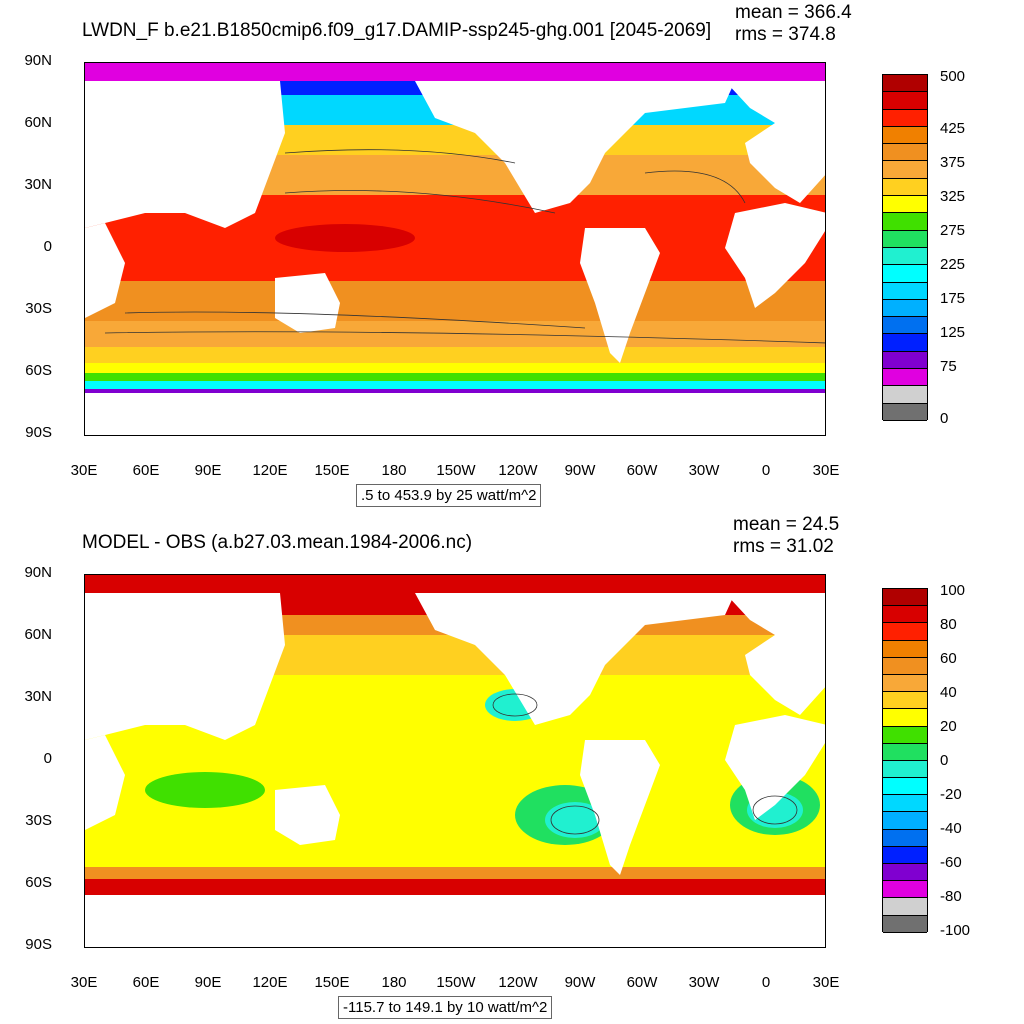 The image size is (1024, 1024). I want to click on top-band-arctic, so click(455, 72).